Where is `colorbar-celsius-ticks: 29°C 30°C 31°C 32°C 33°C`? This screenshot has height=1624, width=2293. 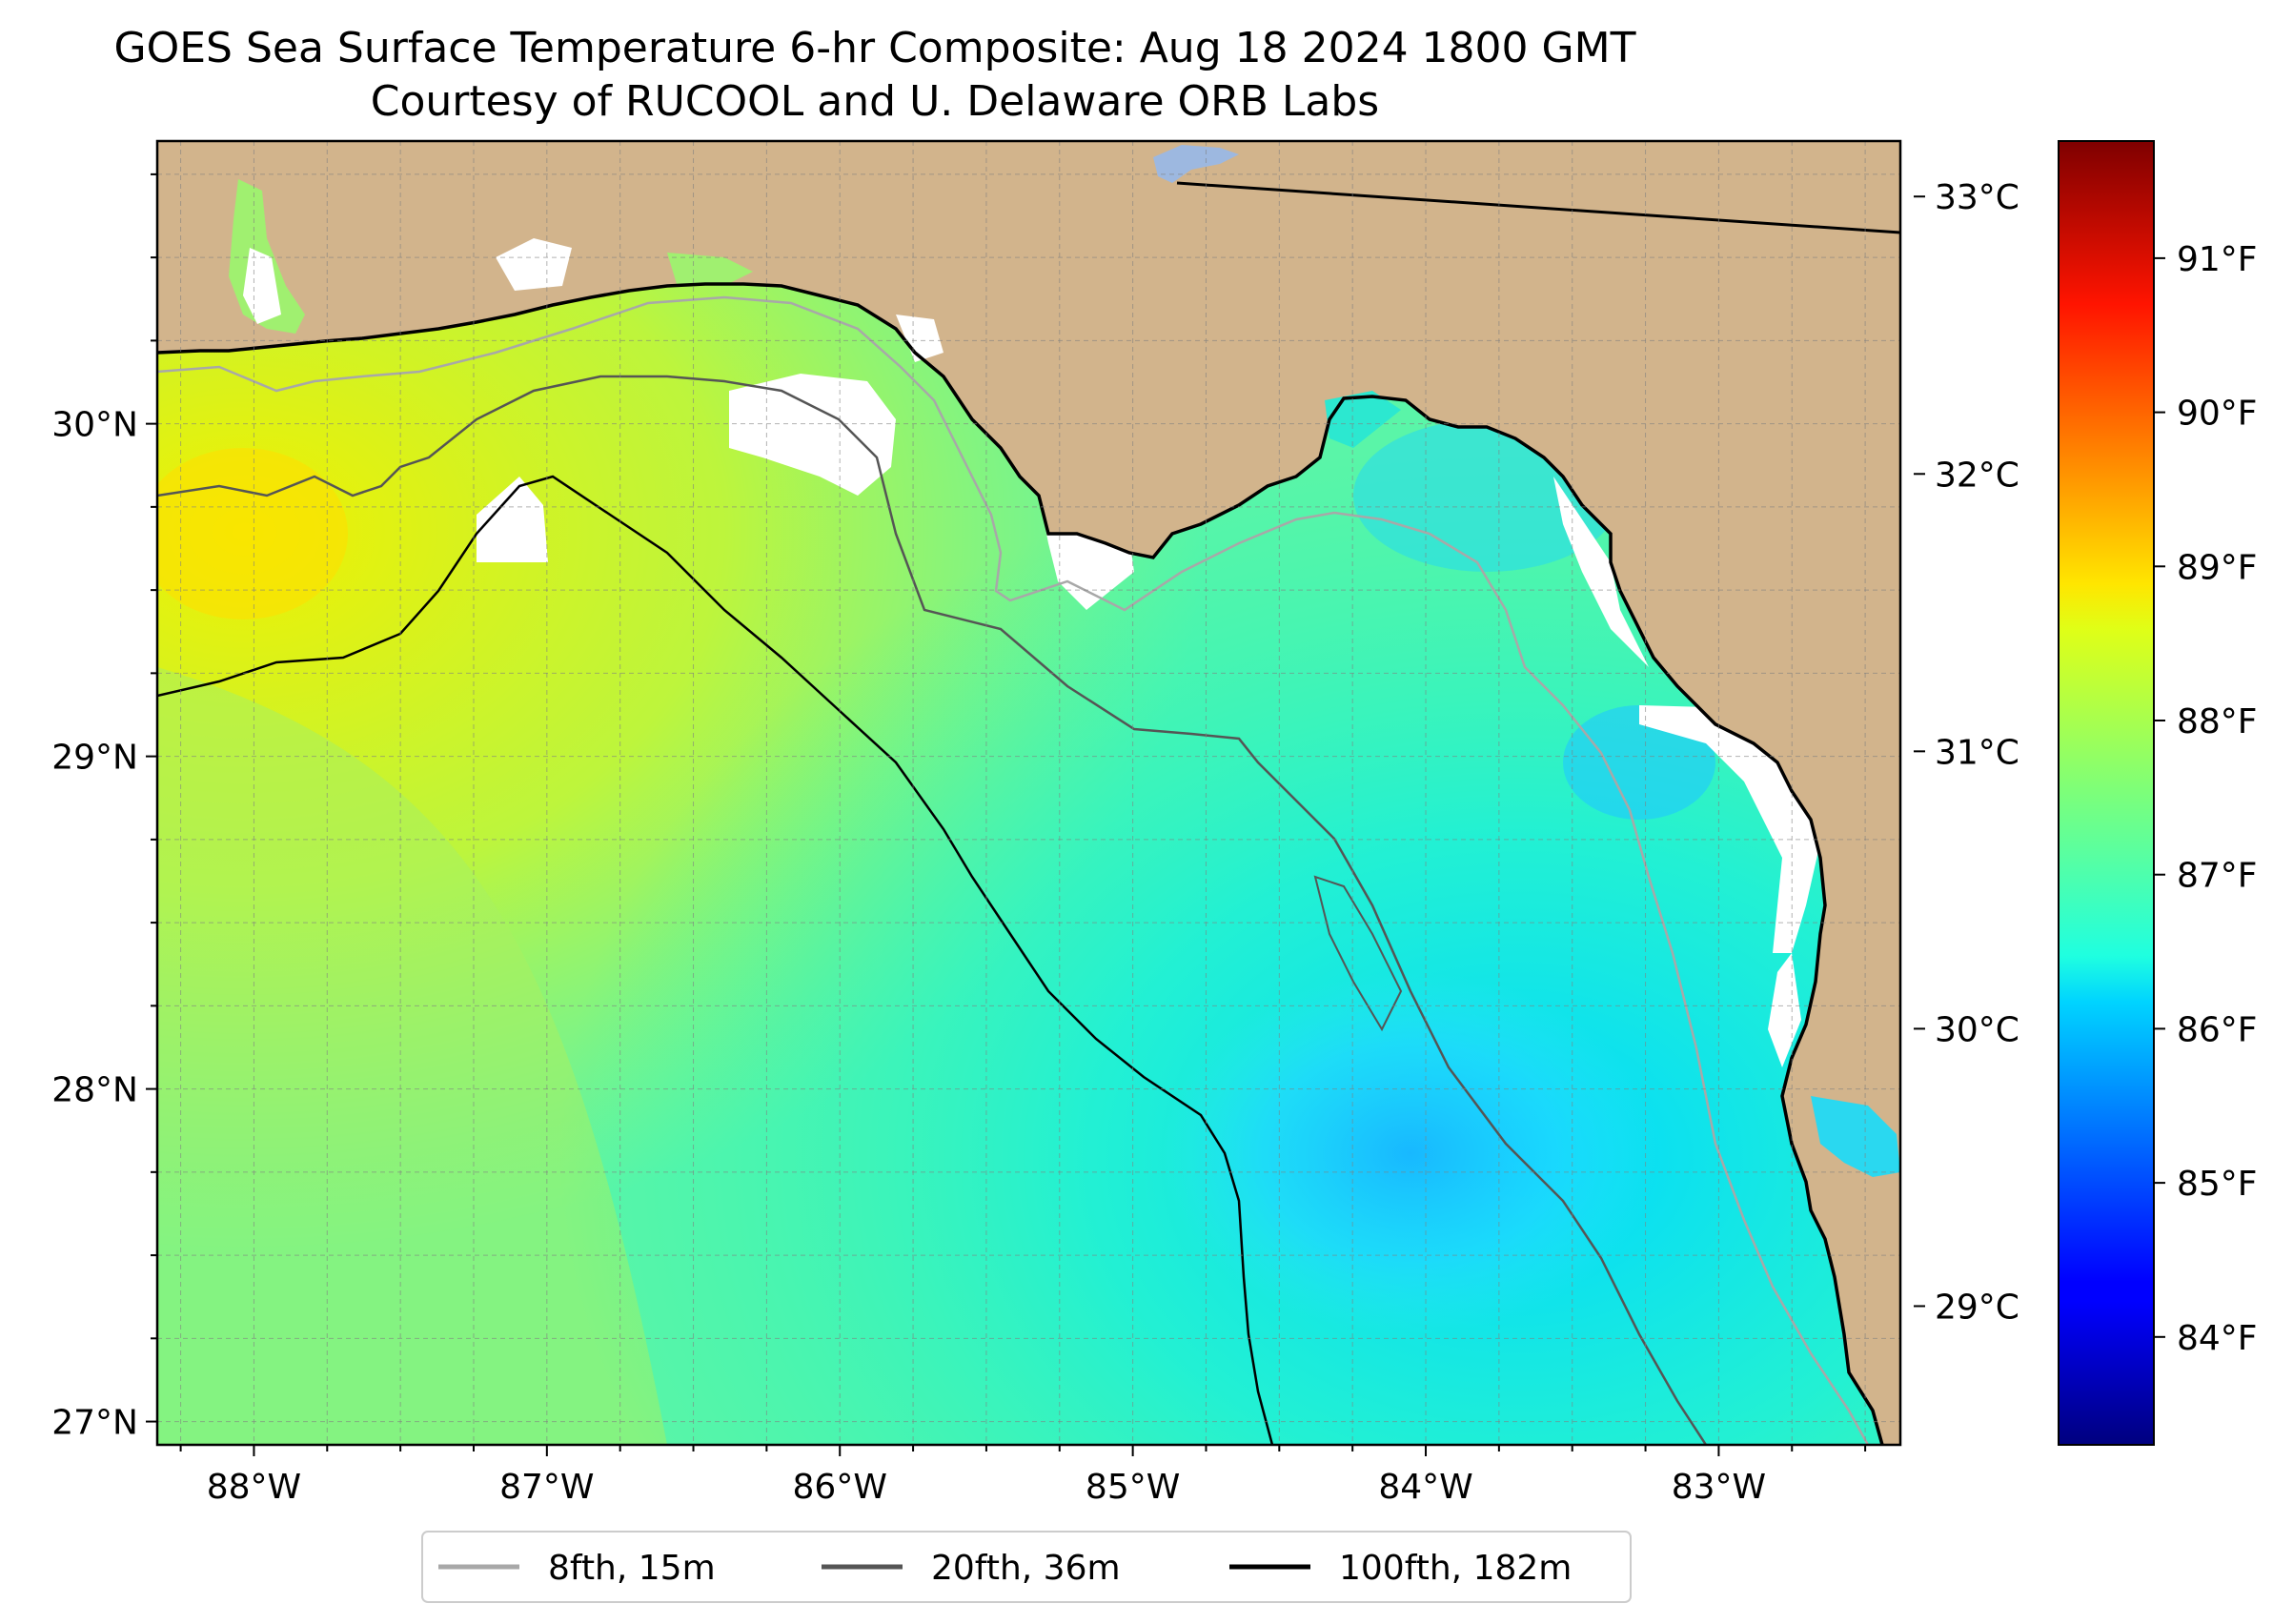 colorbar-celsius-ticks: 29°C 30°C 31°C 32°C 33°C is located at coordinates (1966, 752).